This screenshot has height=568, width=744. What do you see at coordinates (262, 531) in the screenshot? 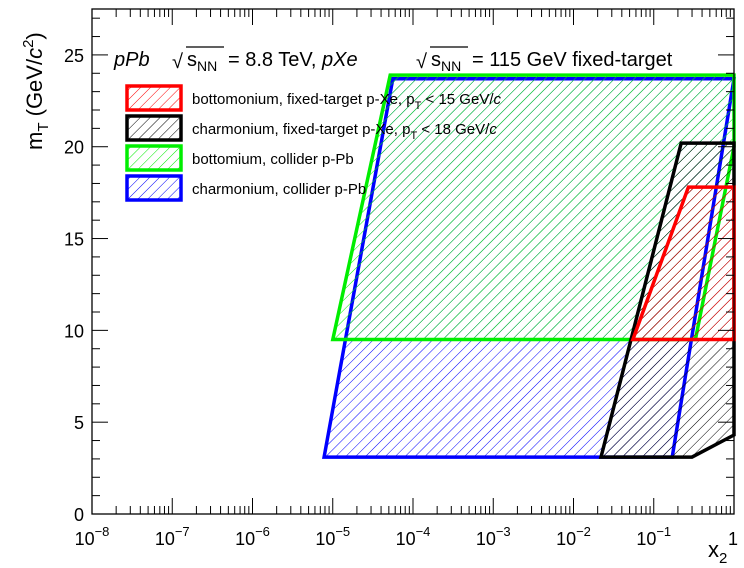
I see `x-tick-exp: −6` at bounding box center [262, 531].